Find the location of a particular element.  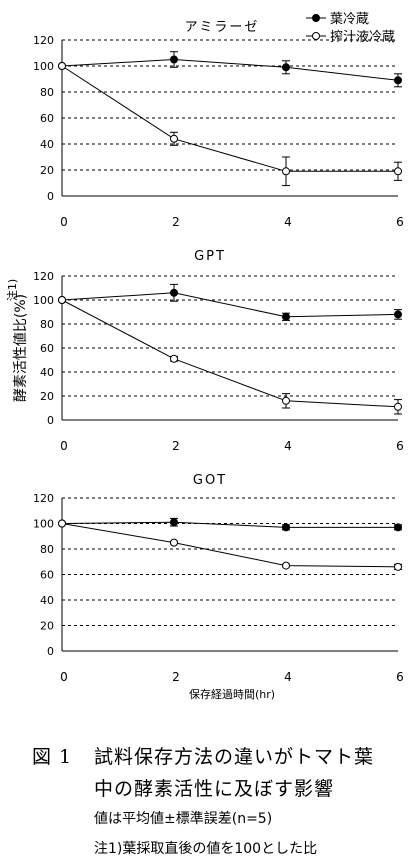

caption-line-1: 図 1 試料保存方法の違いがトマト葉 is located at coordinates (203, 755).